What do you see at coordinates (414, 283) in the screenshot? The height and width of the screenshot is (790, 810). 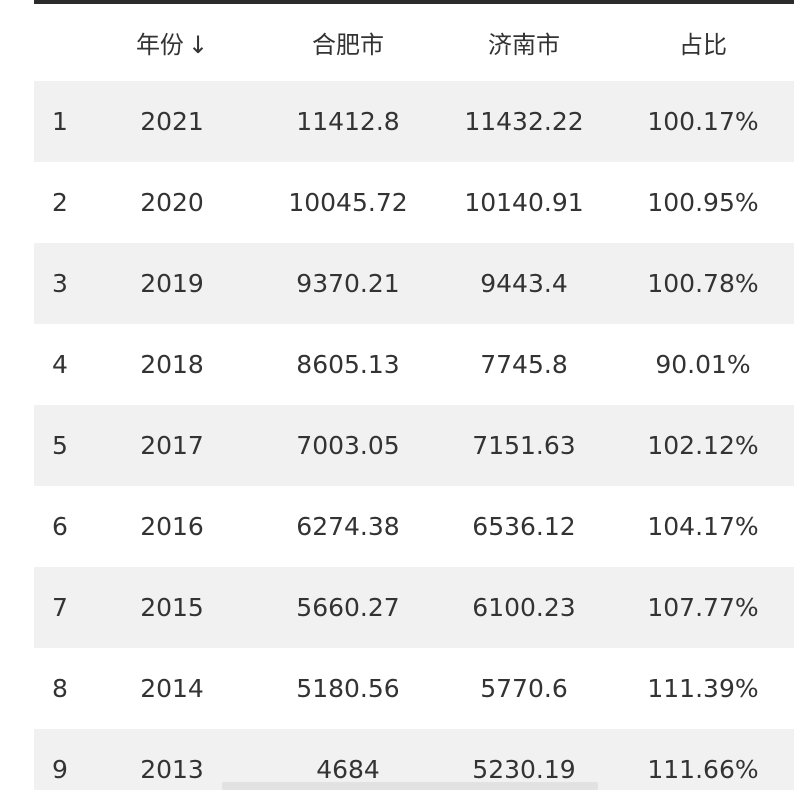 I see `table-row: 3 2019 9370.21 9443.4 100.78%` at bounding box center [414, 283].